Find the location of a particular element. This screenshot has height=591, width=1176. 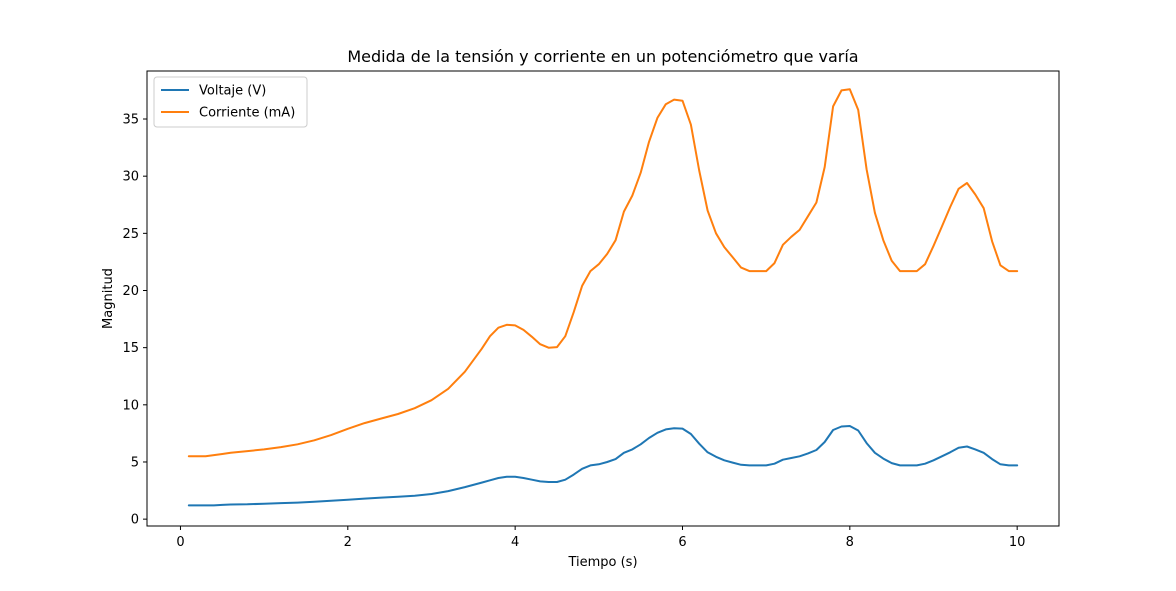

x-axis-label: Tiempo (s) is located at coordinates (602, 562).